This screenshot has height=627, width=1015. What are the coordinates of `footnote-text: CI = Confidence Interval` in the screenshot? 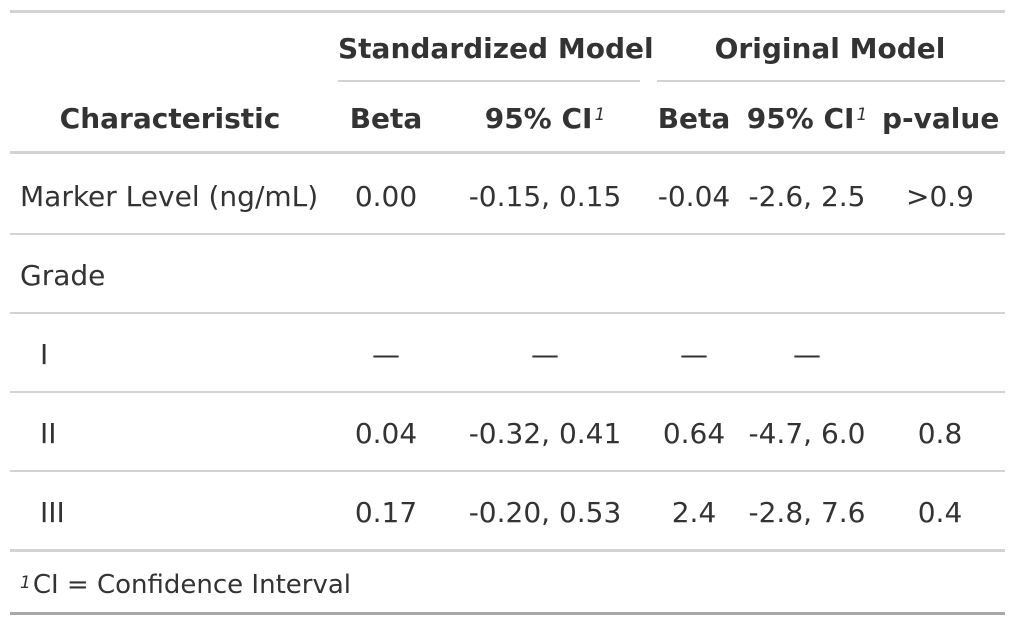 It's located at (191, 585).